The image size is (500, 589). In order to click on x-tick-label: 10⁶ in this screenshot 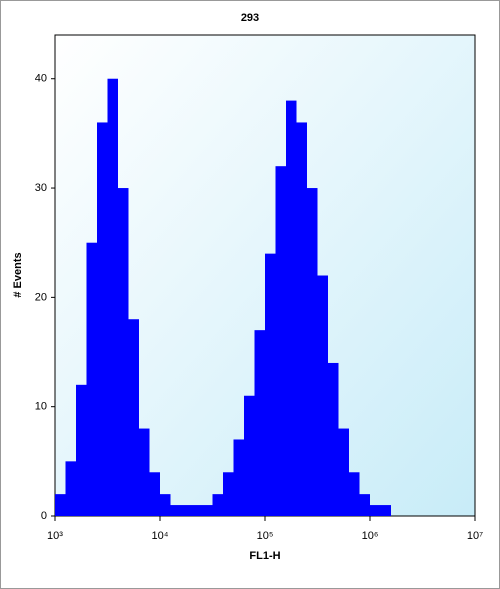, I will do `click(370, 536)`.